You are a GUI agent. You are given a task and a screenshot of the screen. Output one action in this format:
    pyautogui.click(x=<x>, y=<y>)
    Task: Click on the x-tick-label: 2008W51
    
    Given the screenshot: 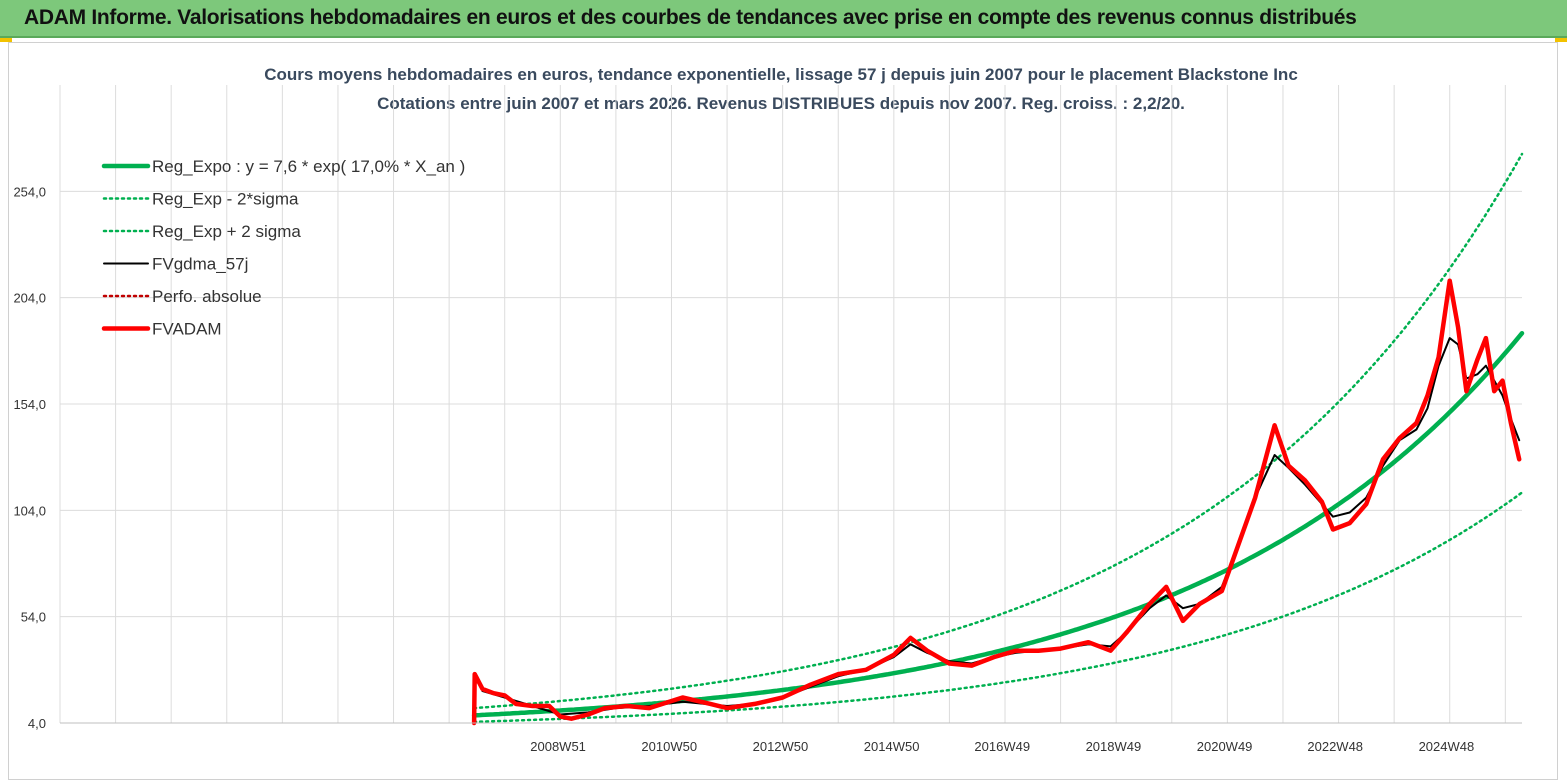 What is the action you would take?
    pyautogui.click(x=558, y=746)
    